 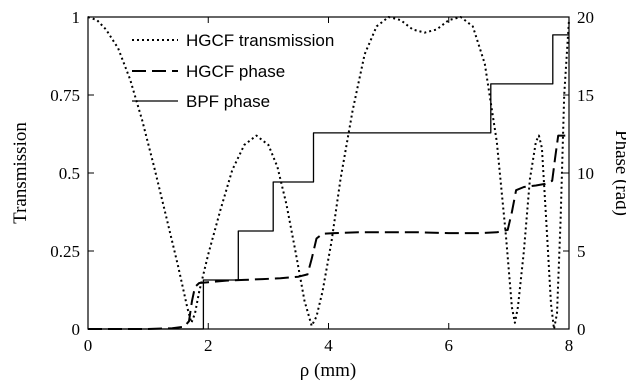 What do you see at coordinates (449, 345) in the screenshot?
I see `x-tick-label: 6` at bounding box center [449, 345].